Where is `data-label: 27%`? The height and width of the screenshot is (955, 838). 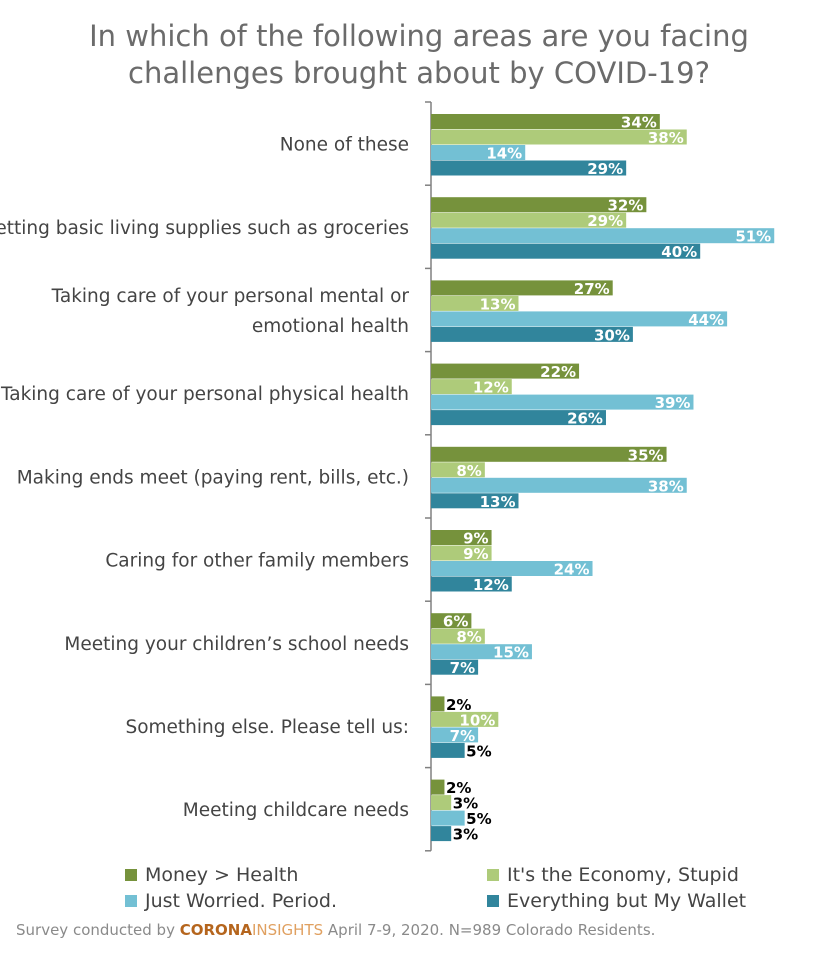 data-label: 27% is located at coordinates (592, 289).